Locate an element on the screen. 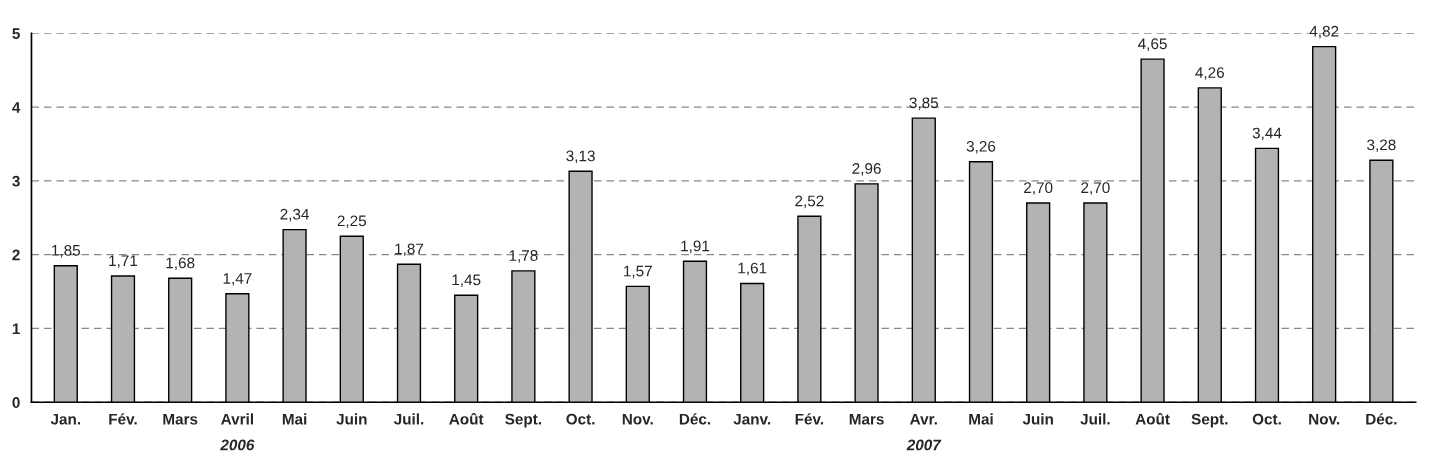 The image size is (1430, 476). x-tick-label: Janv. is located at coordinates (752, 419).